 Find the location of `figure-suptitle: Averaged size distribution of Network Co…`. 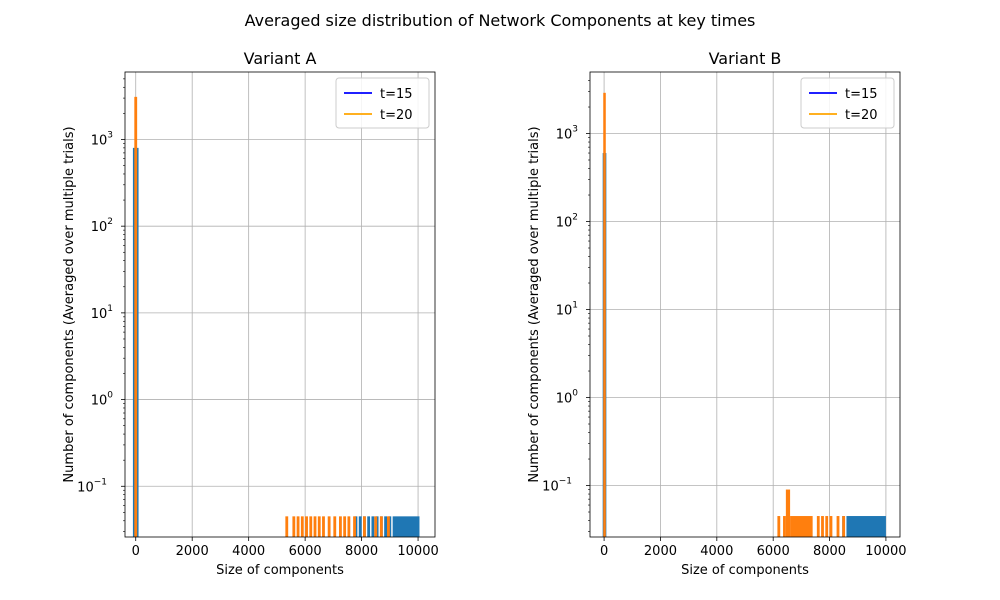

figure-suptitle: Averaged size distribution of Network Co… is located at coordinates (500, 20).